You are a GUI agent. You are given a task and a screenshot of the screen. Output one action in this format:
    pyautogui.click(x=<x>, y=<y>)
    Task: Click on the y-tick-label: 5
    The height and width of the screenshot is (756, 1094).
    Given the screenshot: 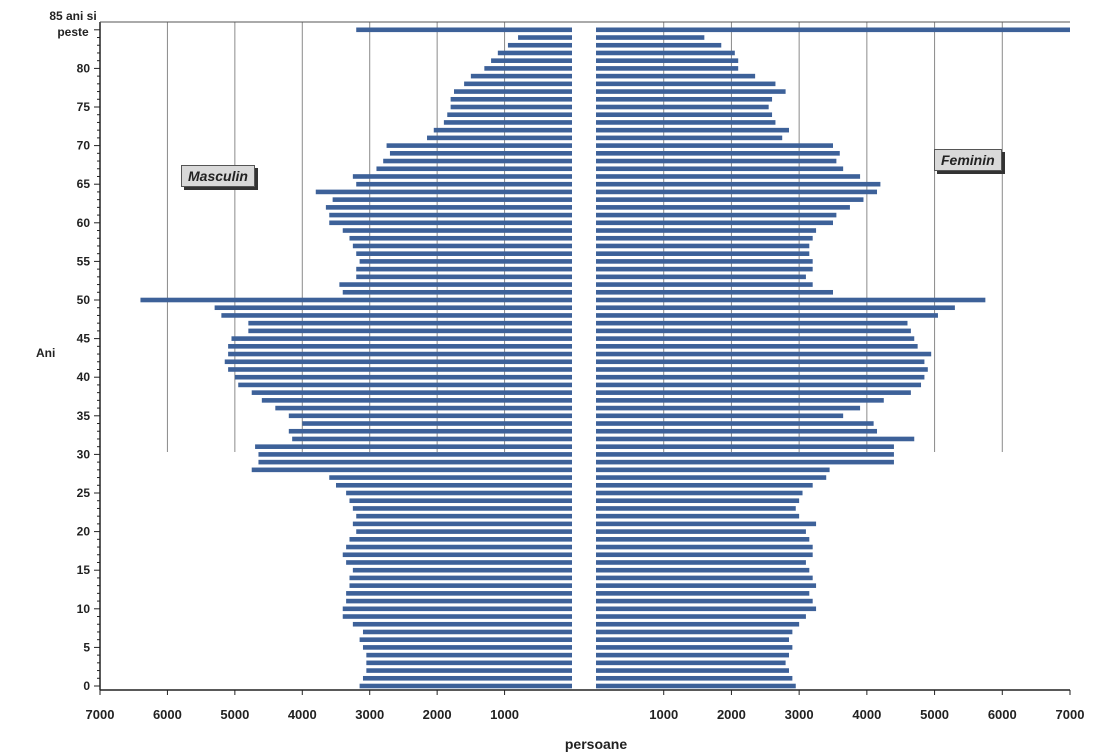 What is the action you would take?
    pyautogui.click(x=86, y=647)
    